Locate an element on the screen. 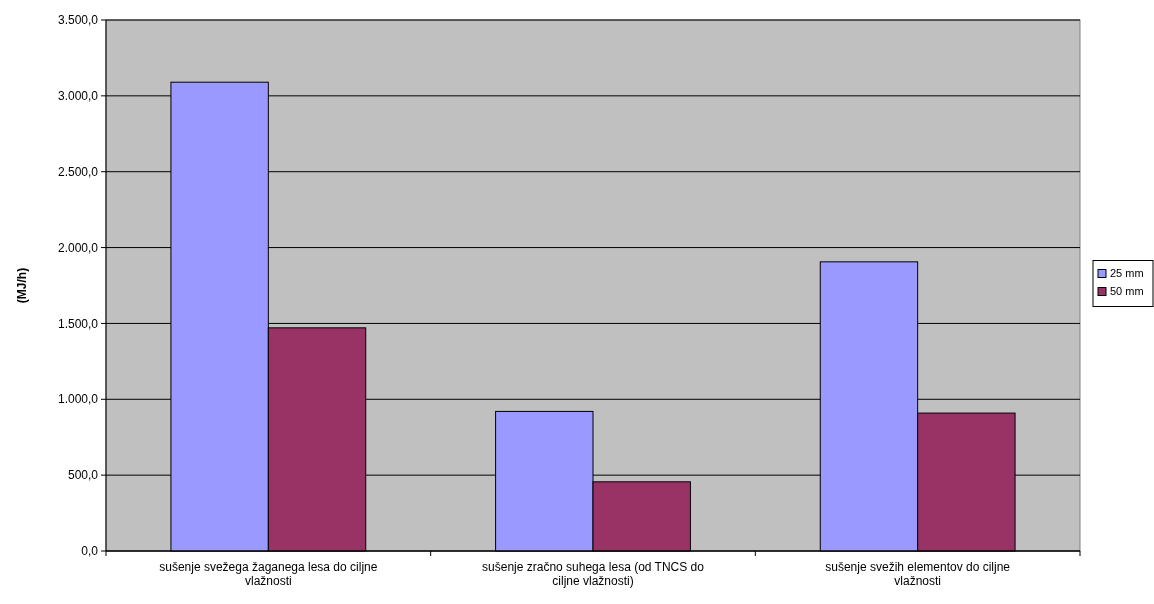 This screenshot has height=604, width=1154. x-tick-label: sušenje svežega žaganega lesa do ciljne vlažnosti is located at coordinates (268, 574).